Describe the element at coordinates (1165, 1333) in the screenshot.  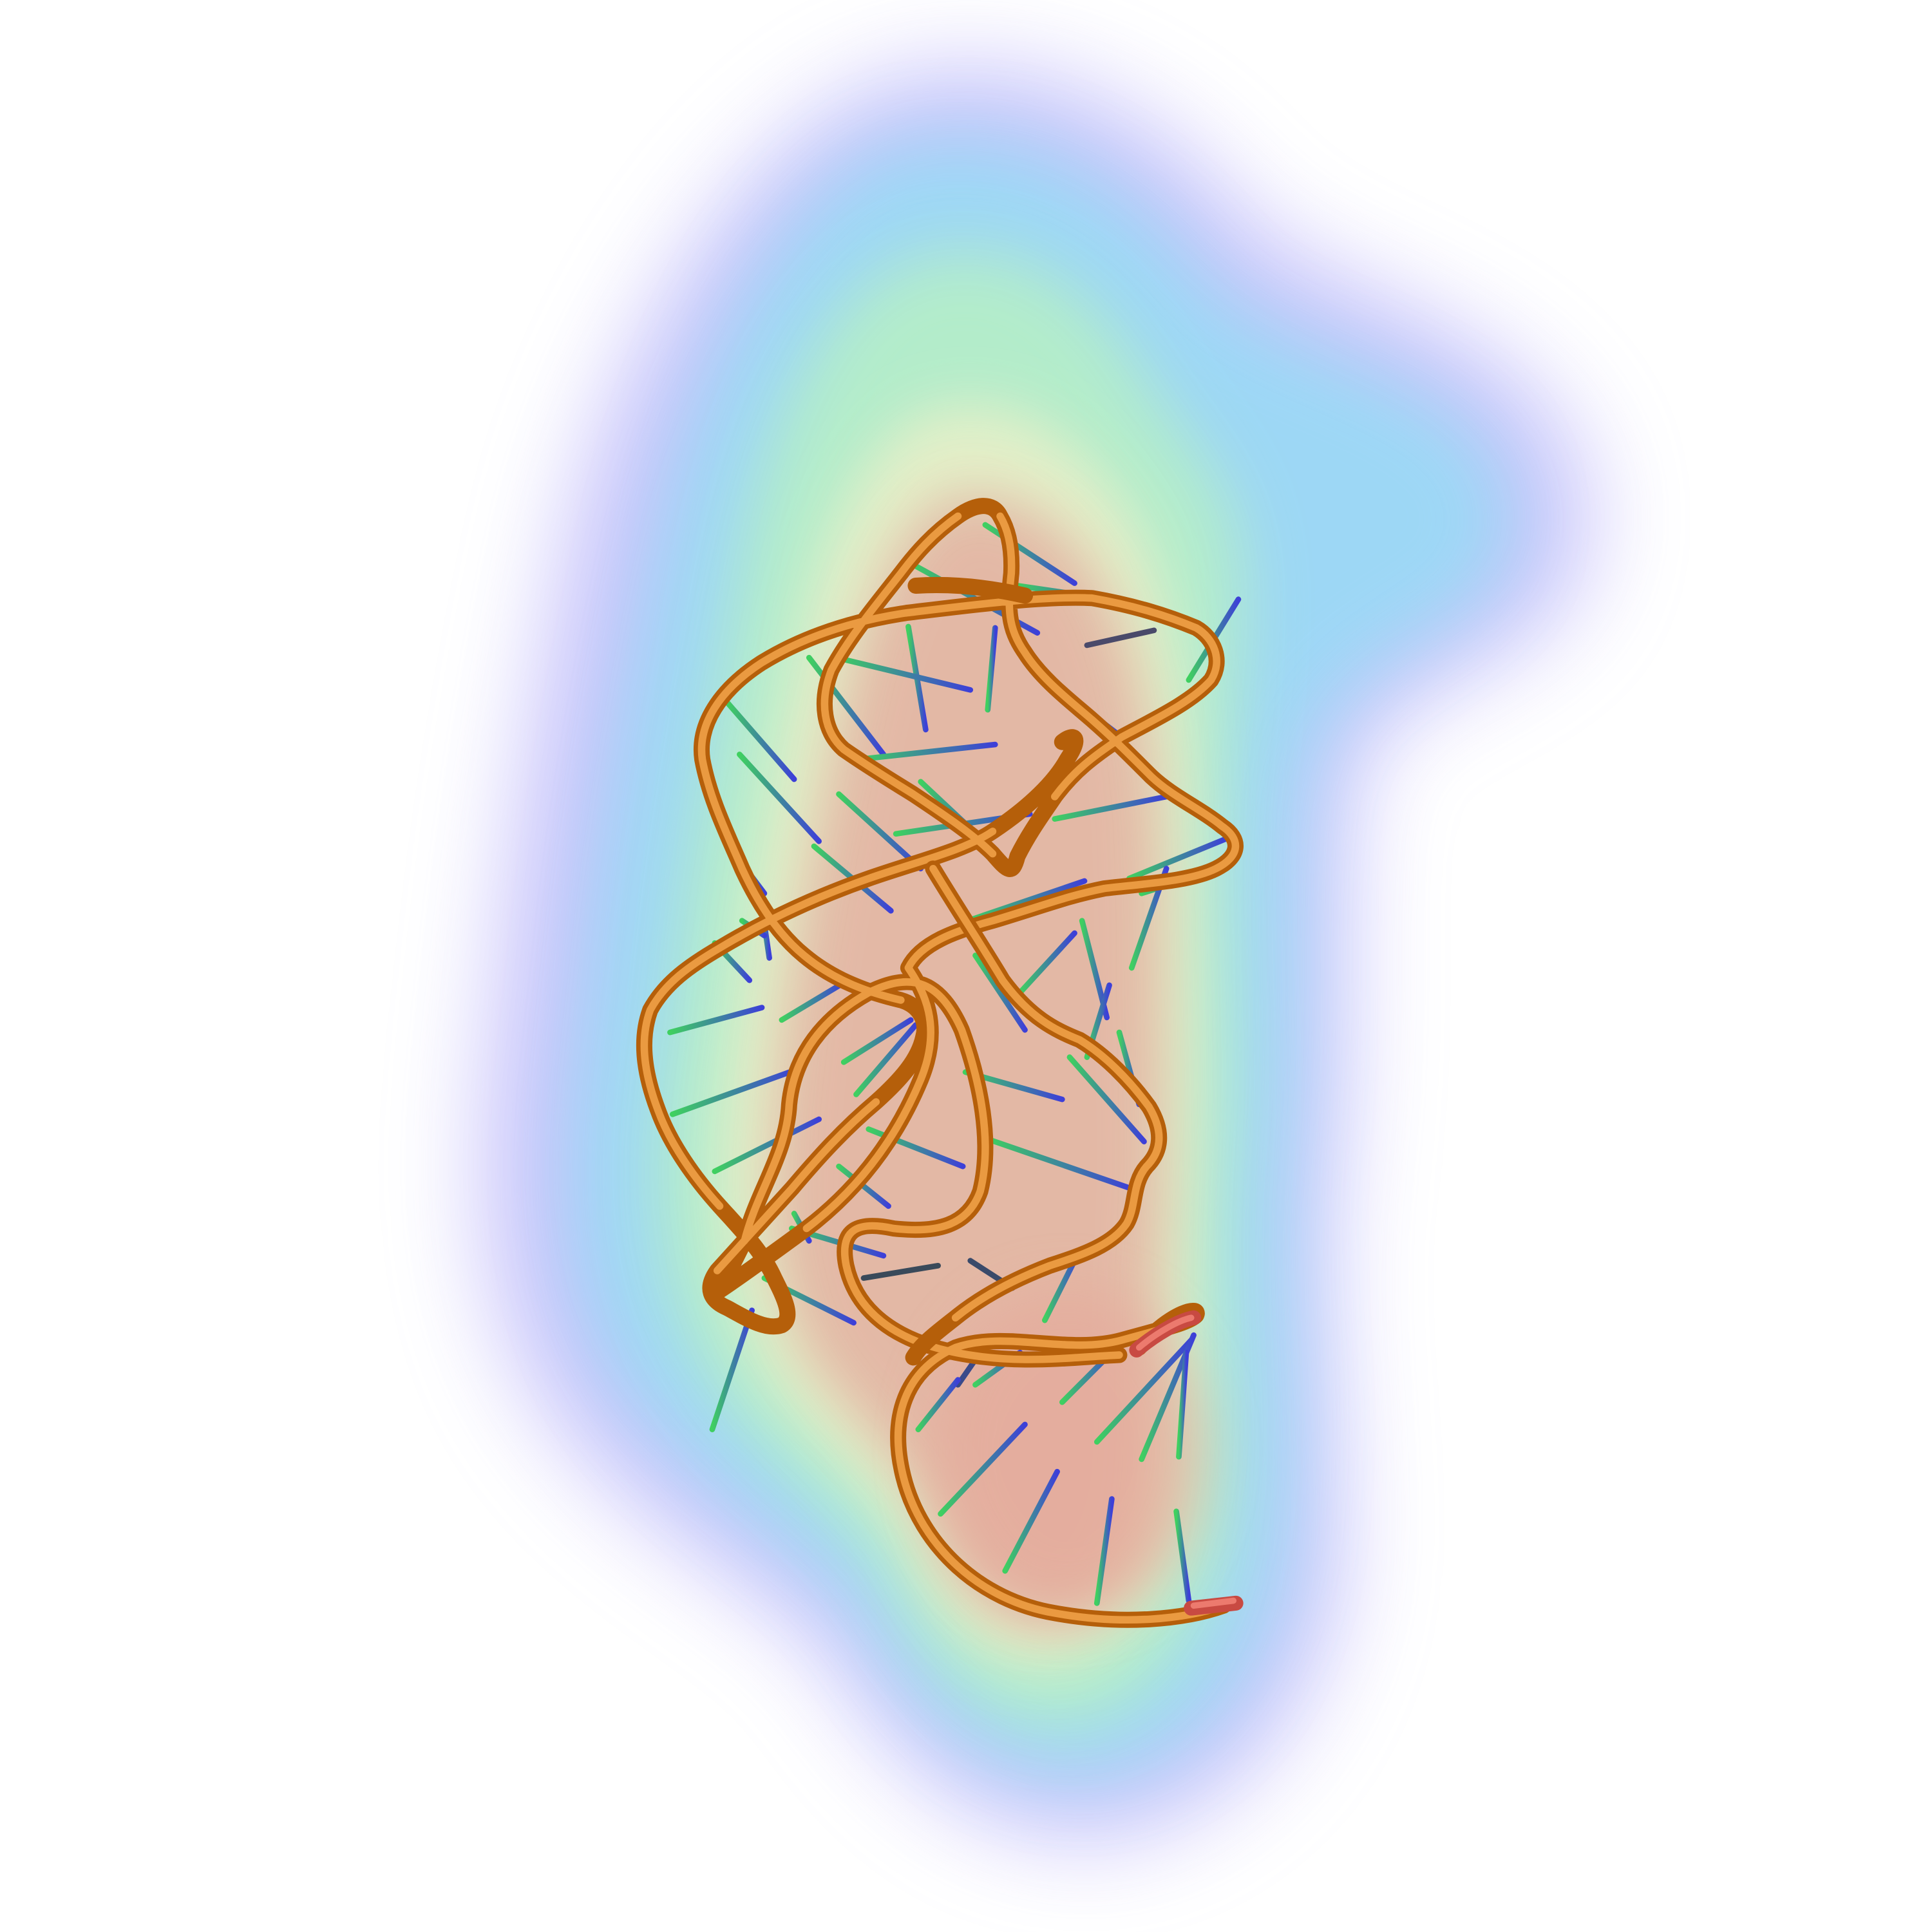
I see `backbone-terminus-5prime-highlight` at that location.